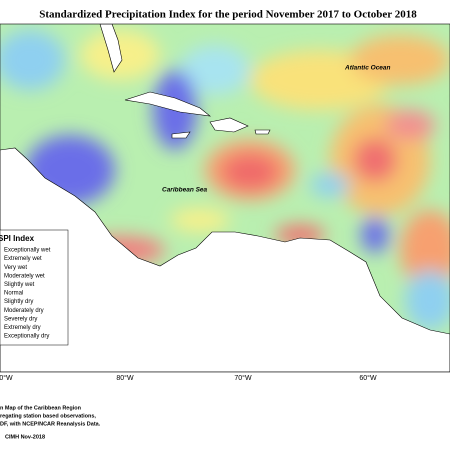  What do you see at coordinates (368, 378) in the screenshot?
I see `longitude-label: 60°W` at bounding box center [368, 378].